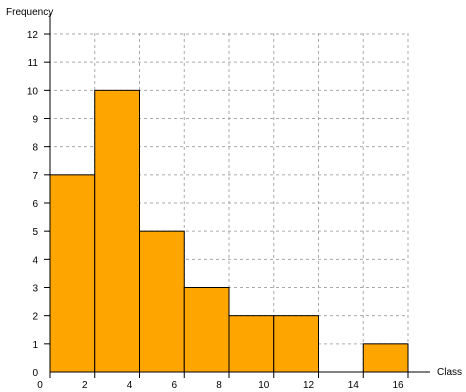  What do you see at coordinates (35, 176) in the screenshot?
I see `y-tick-label: 7` at bounding box center [35, 176].